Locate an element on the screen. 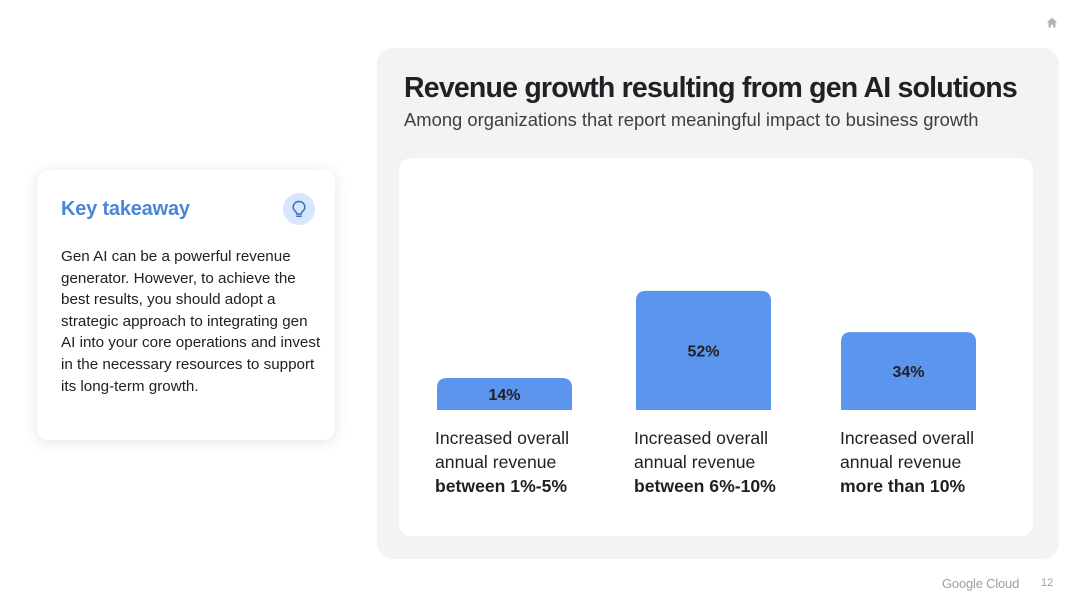 The height and width of the screenshot is (608, 1080). bar-chart: 14% 52% 34% is located at coordinates (706, 350).